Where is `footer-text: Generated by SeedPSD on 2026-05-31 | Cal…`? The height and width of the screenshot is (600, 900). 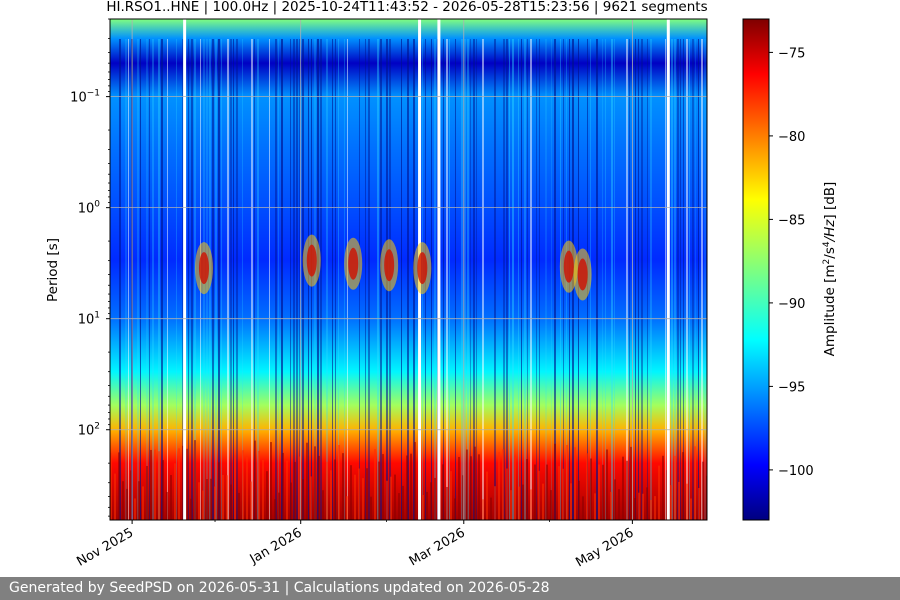 footer-text: Generated by SeedPSD on 2026-05-31 | Cal… is located at coordinates (279, 588).